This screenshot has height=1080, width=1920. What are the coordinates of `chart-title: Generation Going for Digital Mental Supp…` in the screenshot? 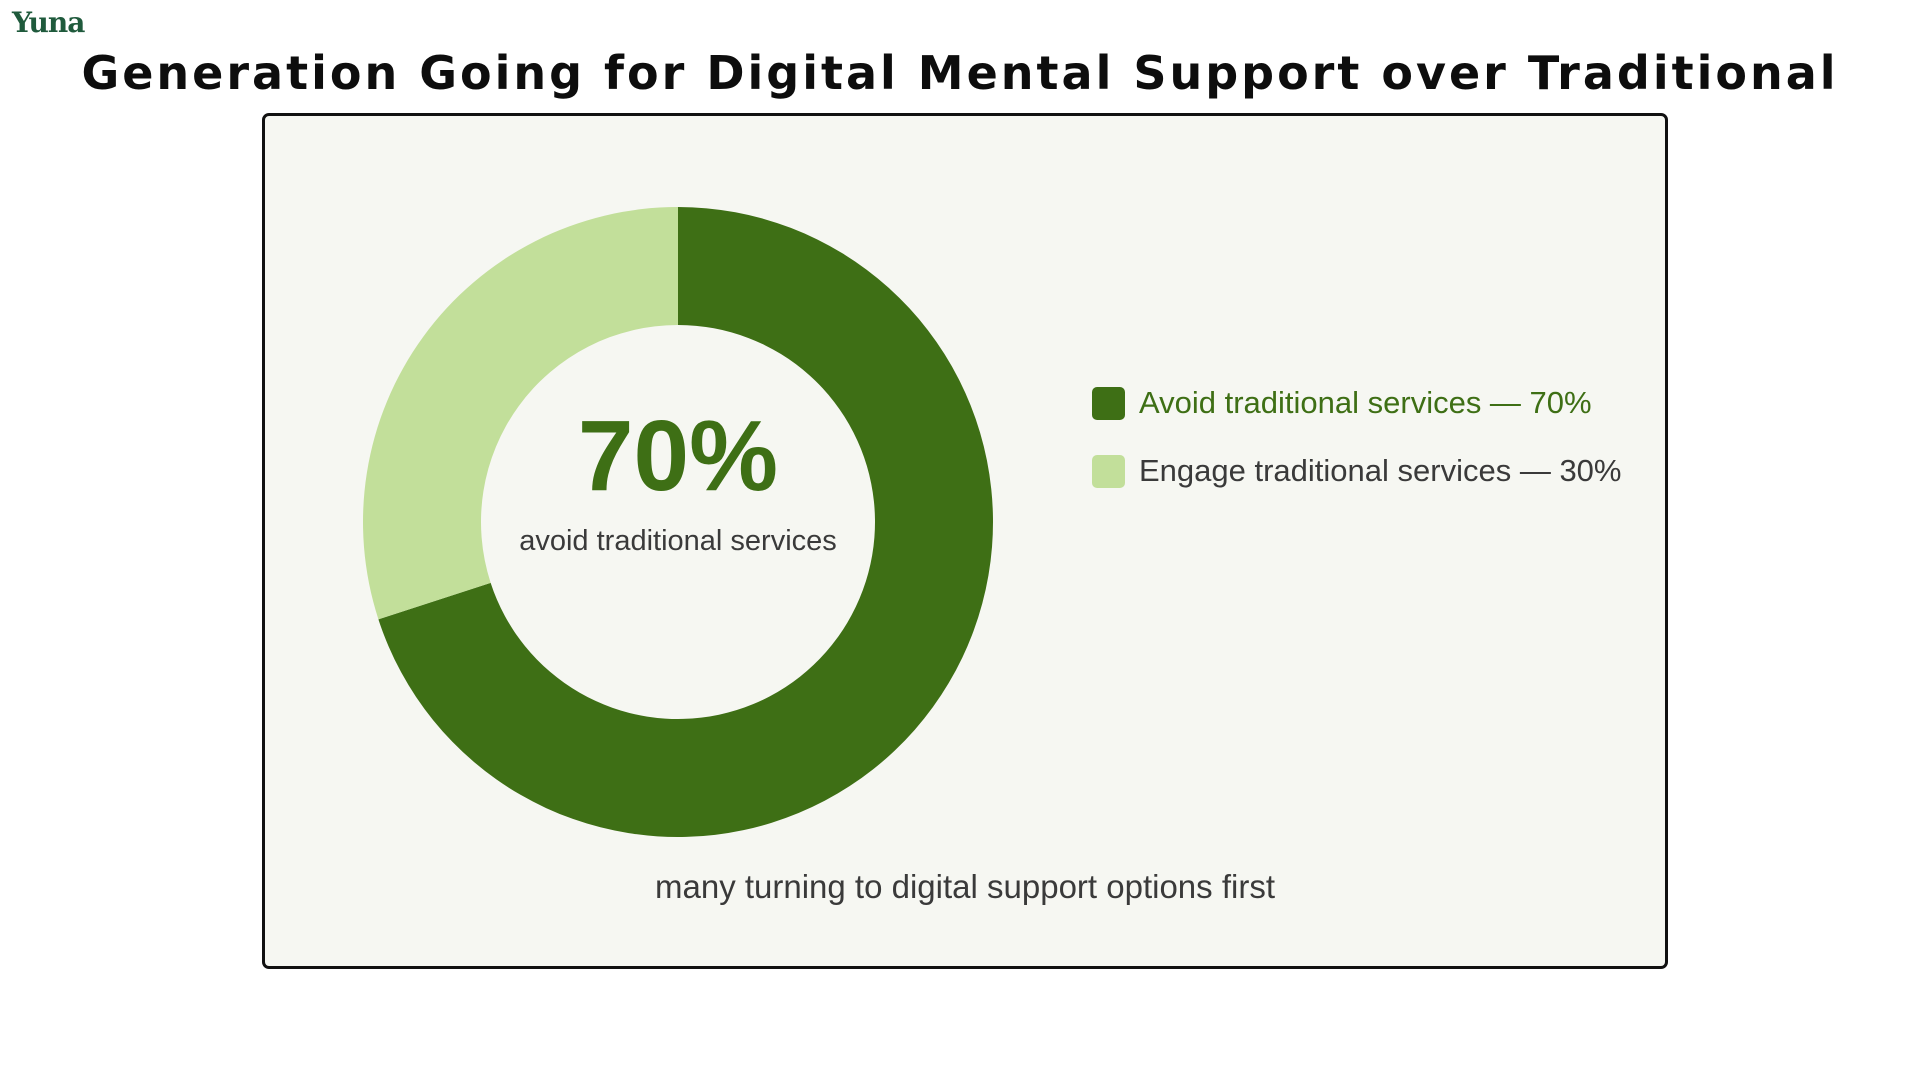 It's located at (960, 73).